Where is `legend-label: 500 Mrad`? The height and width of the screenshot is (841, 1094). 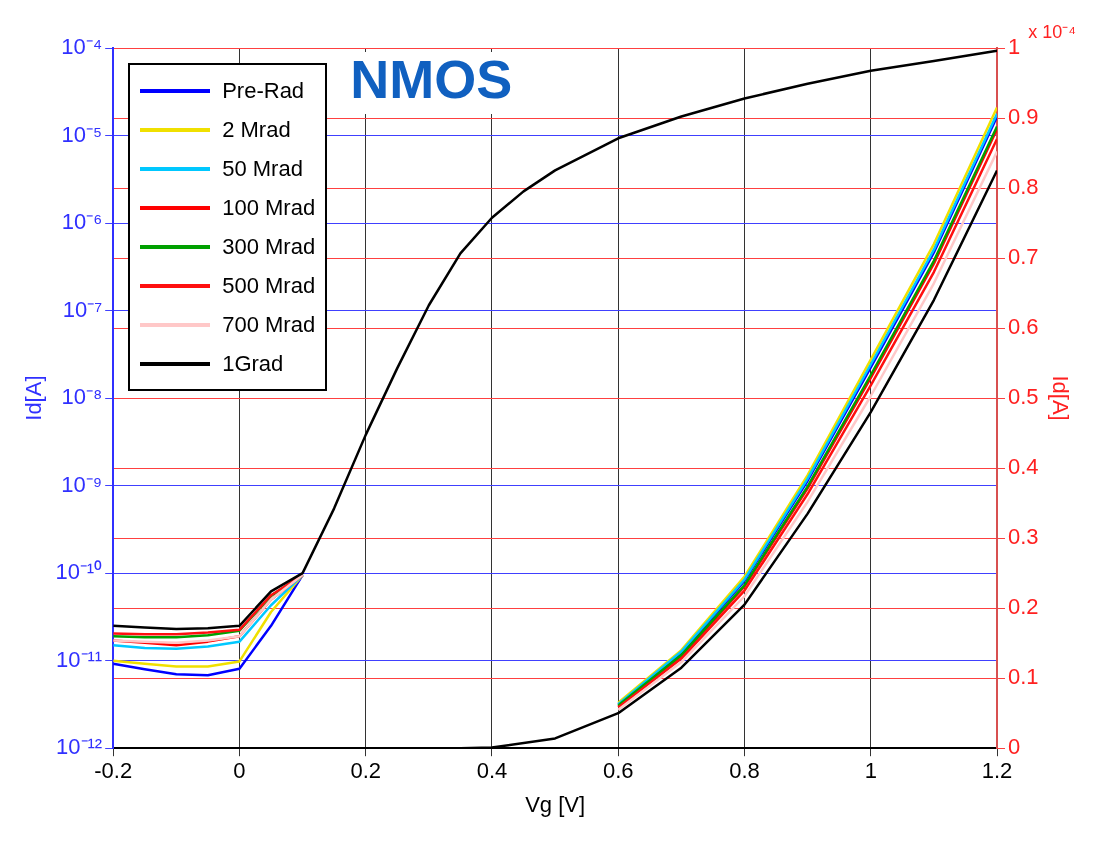 legend-label: 500 Mrad is located at coordinates (269, 285).